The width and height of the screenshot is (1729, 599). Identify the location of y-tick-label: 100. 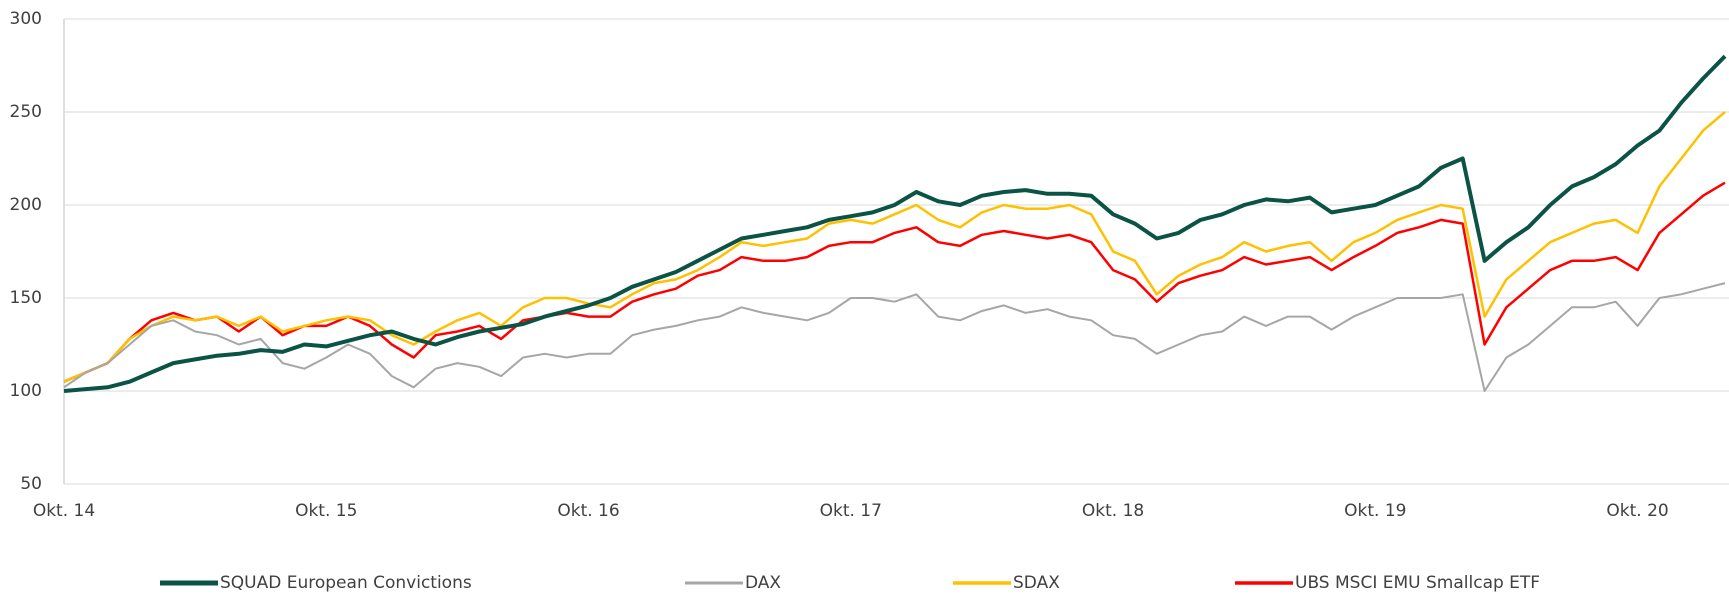
(26, 391).